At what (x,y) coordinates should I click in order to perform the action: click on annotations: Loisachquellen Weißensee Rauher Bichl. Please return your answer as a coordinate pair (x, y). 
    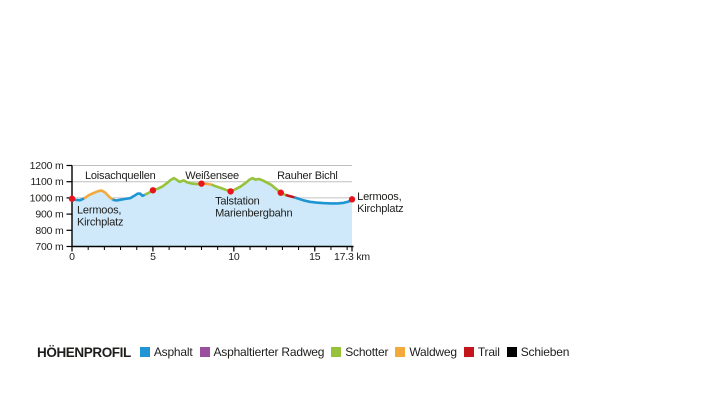
    Looking at the image, I should click on (211, 176).